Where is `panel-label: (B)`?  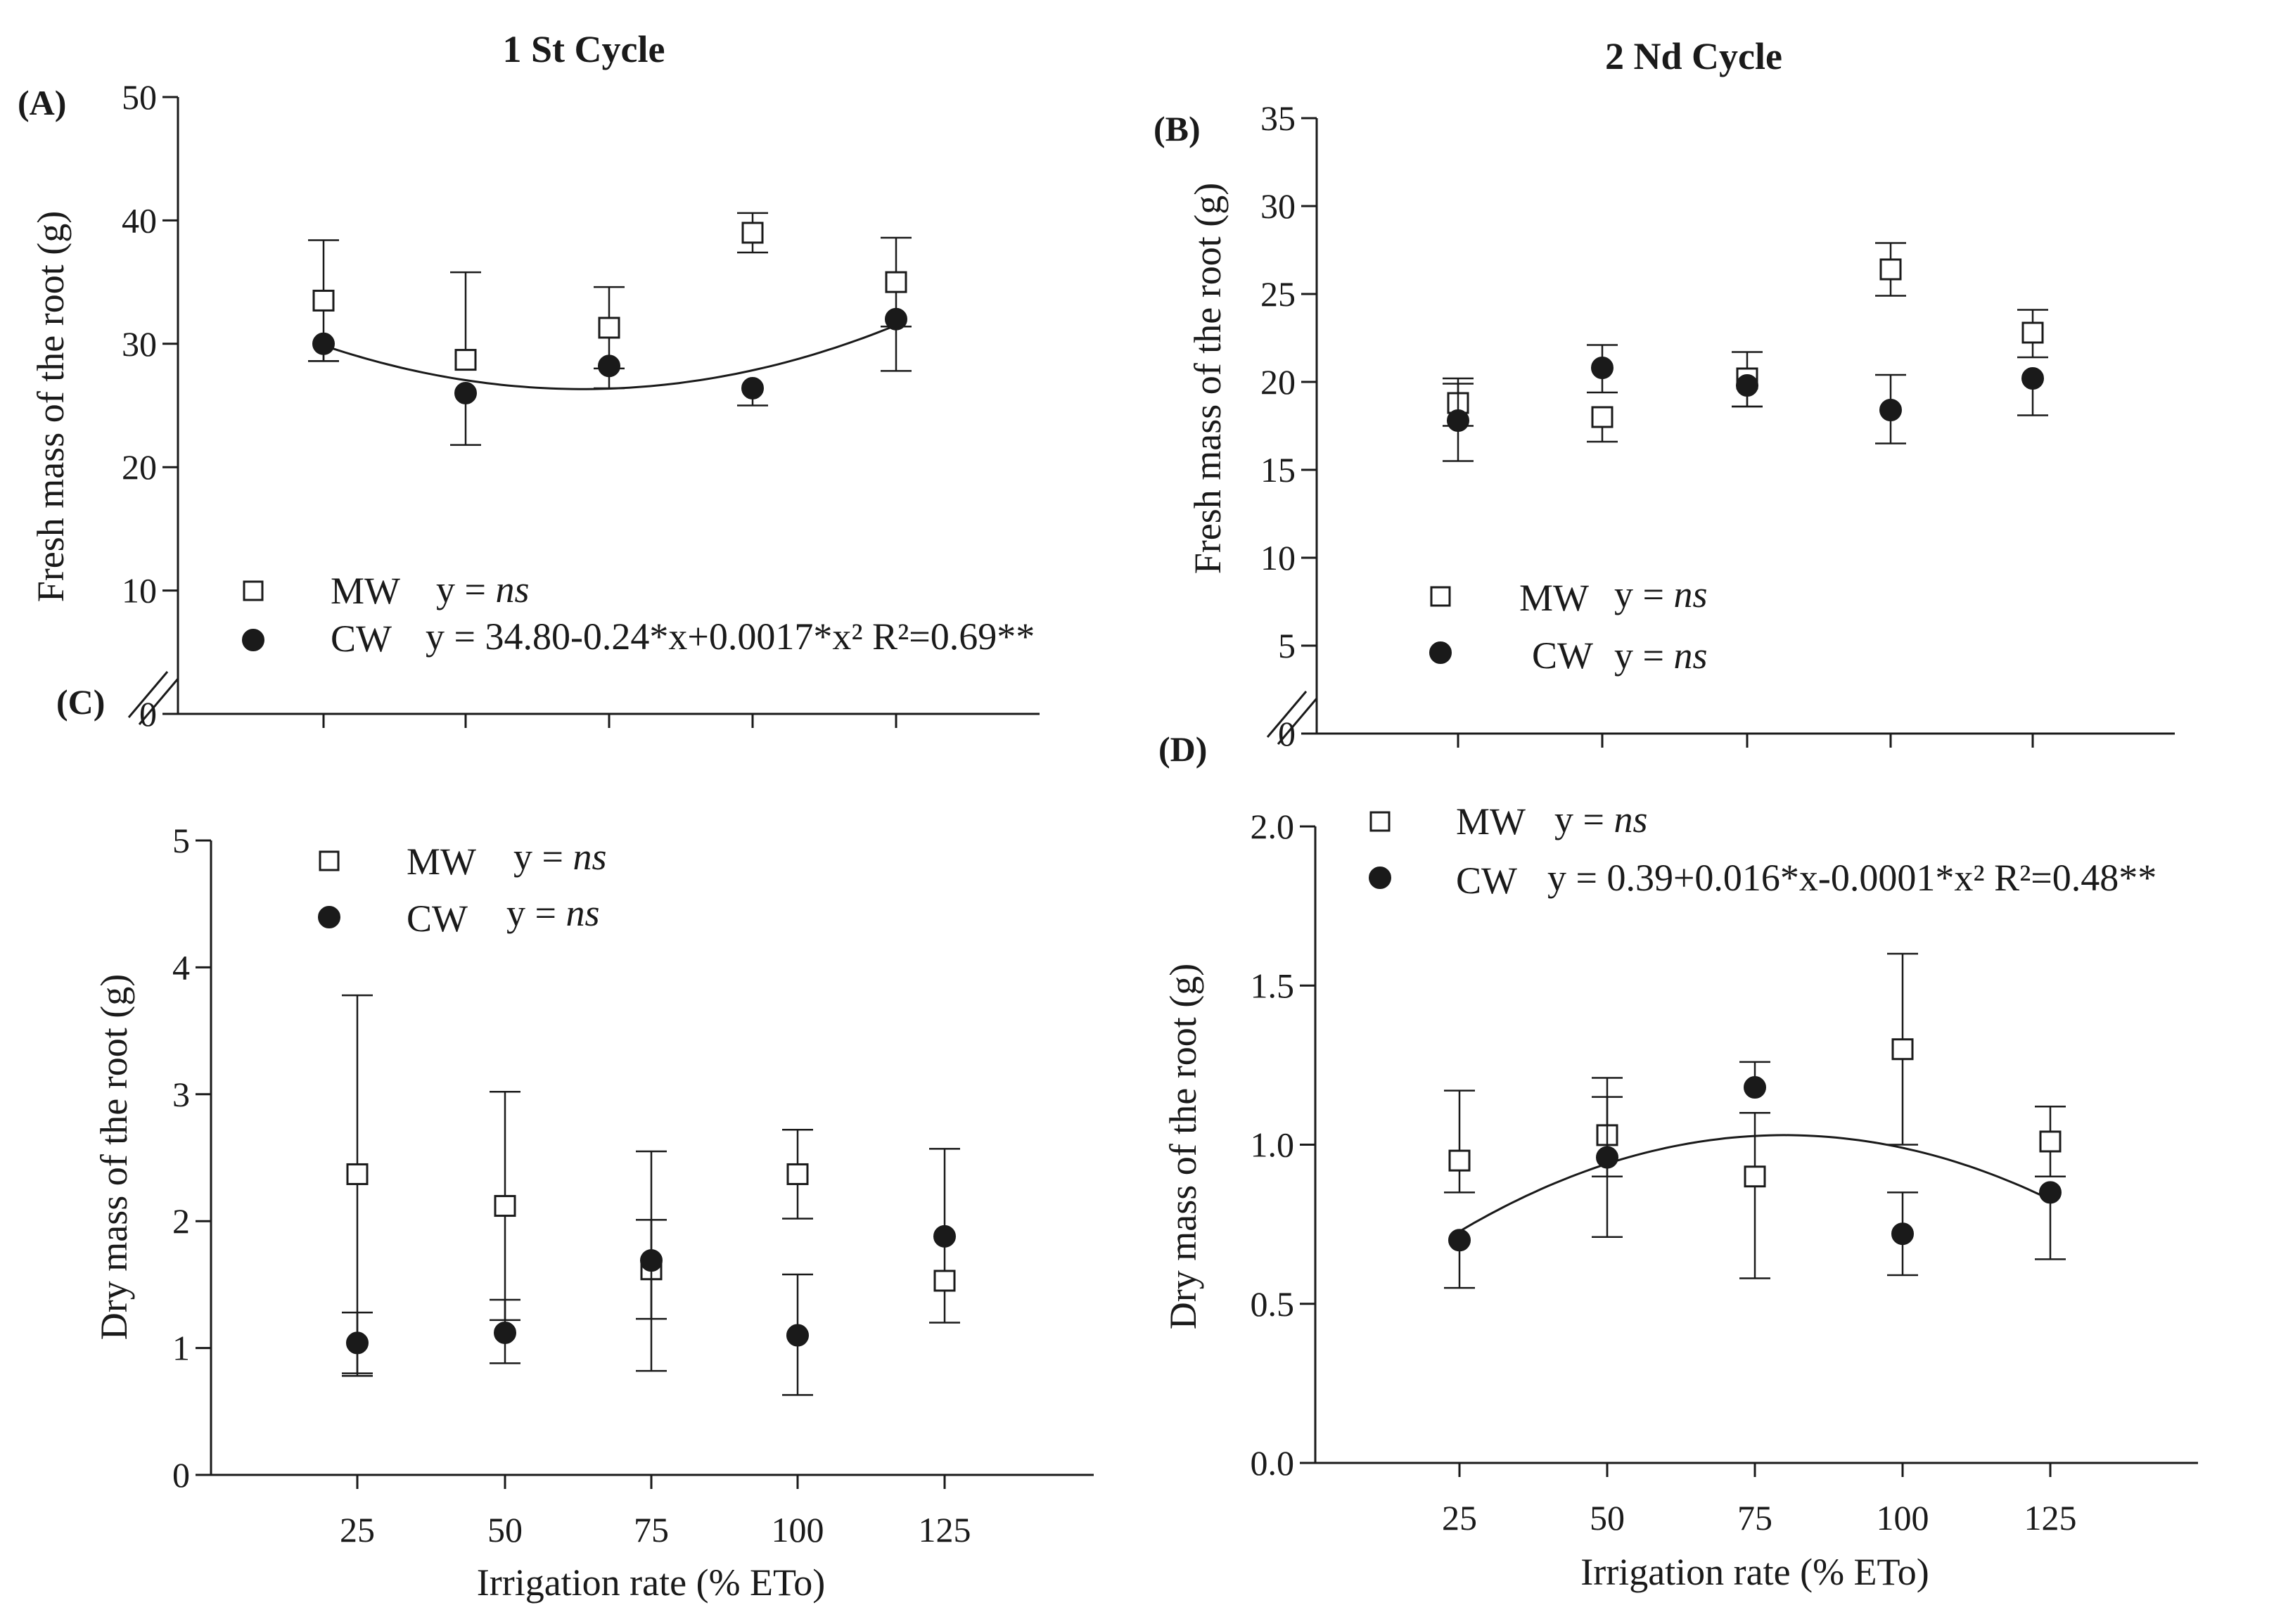 panel-label: (B) is located at coordinates (1177, 128).